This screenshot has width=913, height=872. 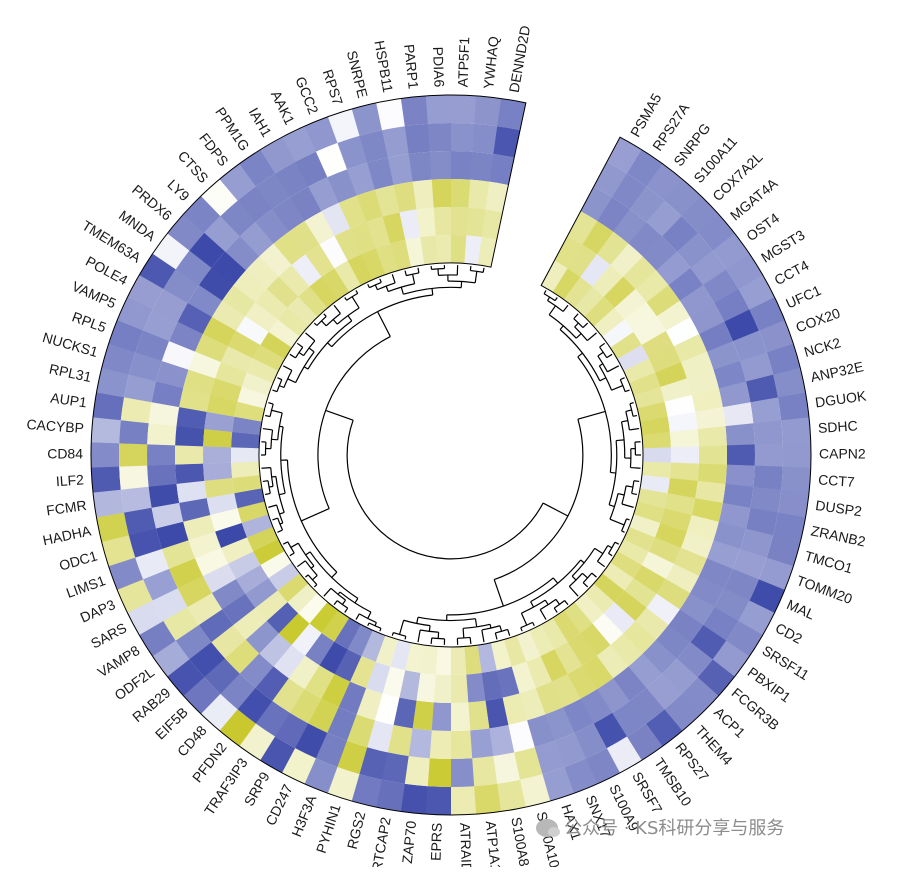 What do you see at coordinates (257, 789) in the screenshot?
I see `gene-label: SRP9` at bounding box center [257, 789].